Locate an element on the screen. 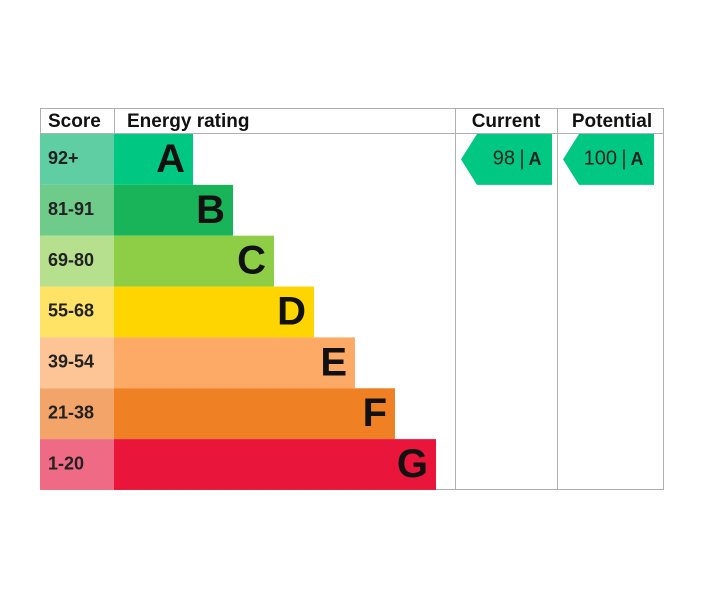 The height and width of the screenshot is (597, 710). score-label: 55-68 is located at coordinates (71, 311).